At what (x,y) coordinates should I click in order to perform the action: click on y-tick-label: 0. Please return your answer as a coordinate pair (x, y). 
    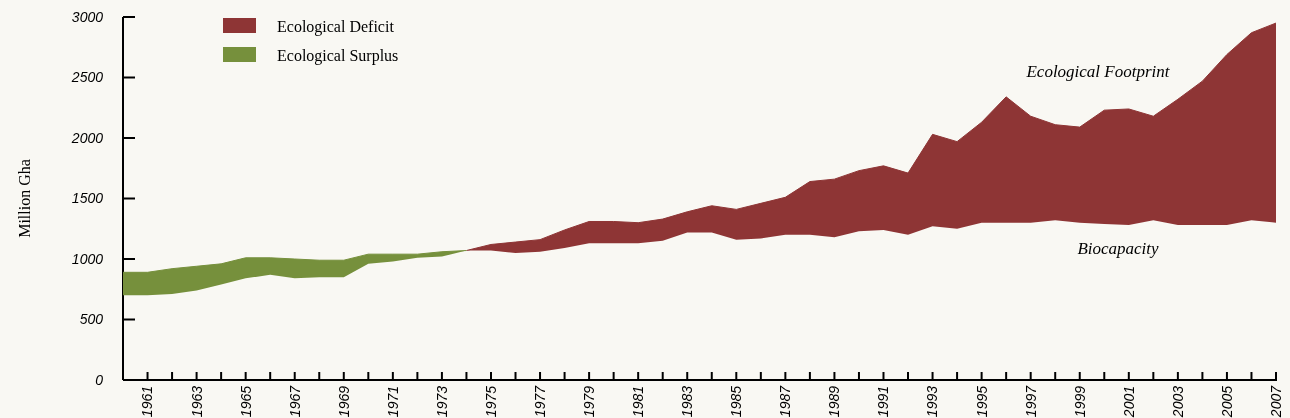
    Looking at the image, I should click on (99, 379).